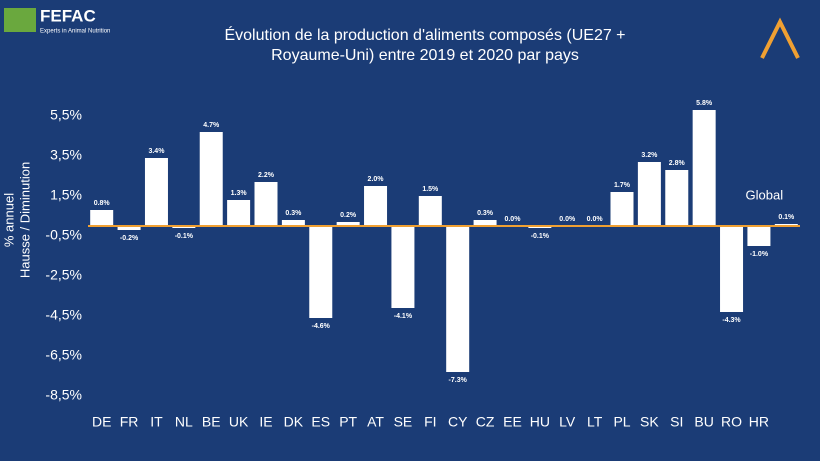 The width and height of the screenshot is (820, 461). What do you see at coordinates (430, 422) in the screenshot?
I see `x-tick-label: FI` at bounding box center [430, 422].